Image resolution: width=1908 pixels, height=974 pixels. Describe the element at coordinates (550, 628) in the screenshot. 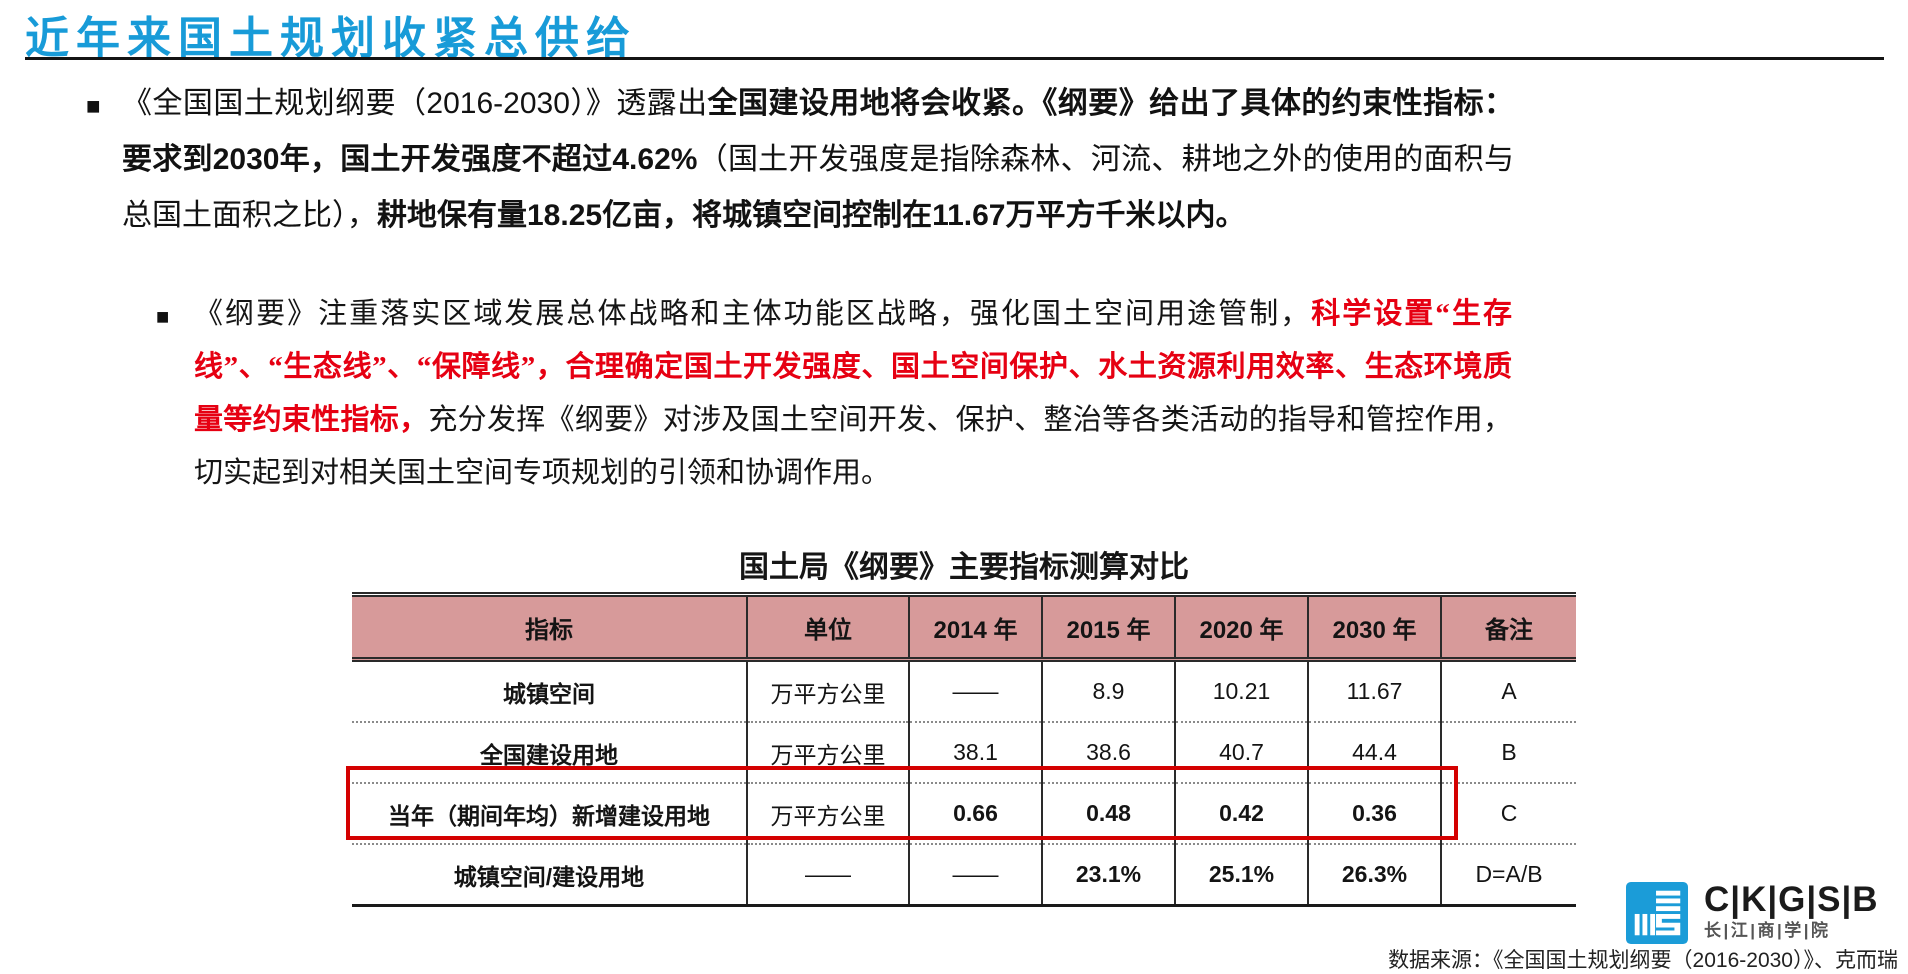

I see `col-header-indicator: 指标` at that location.